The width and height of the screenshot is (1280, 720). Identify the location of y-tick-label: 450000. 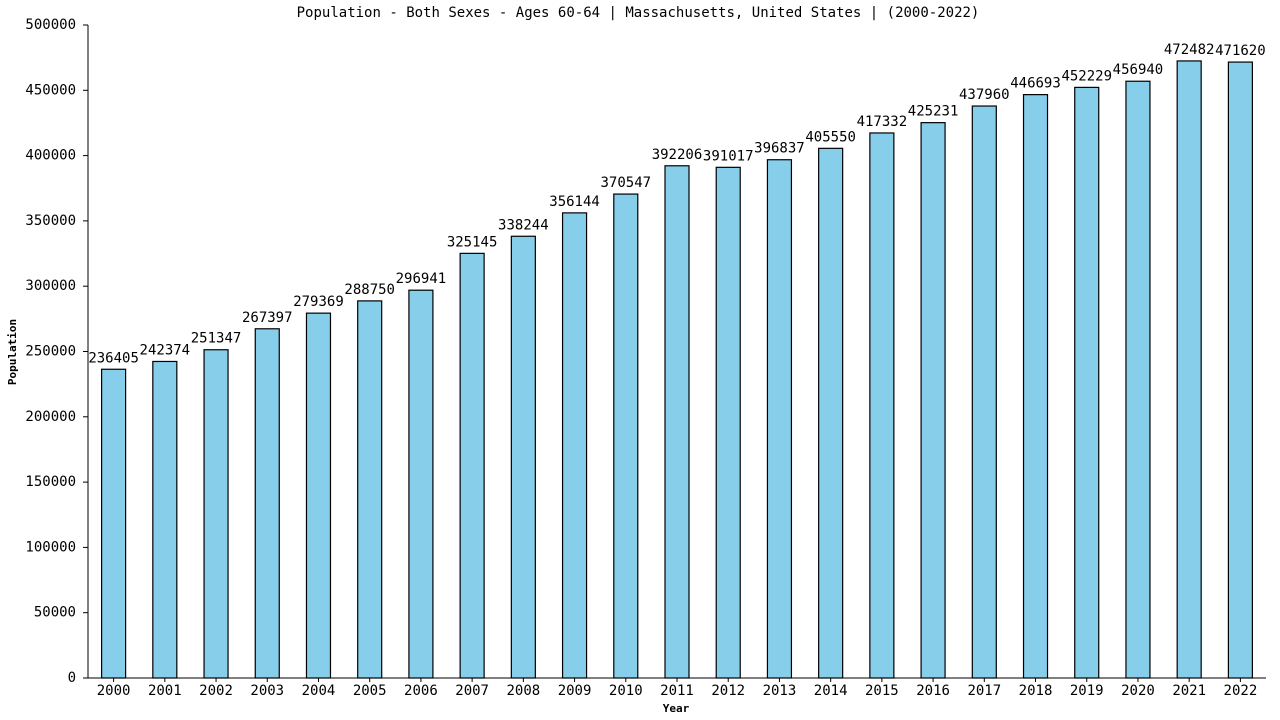
(50, 90).